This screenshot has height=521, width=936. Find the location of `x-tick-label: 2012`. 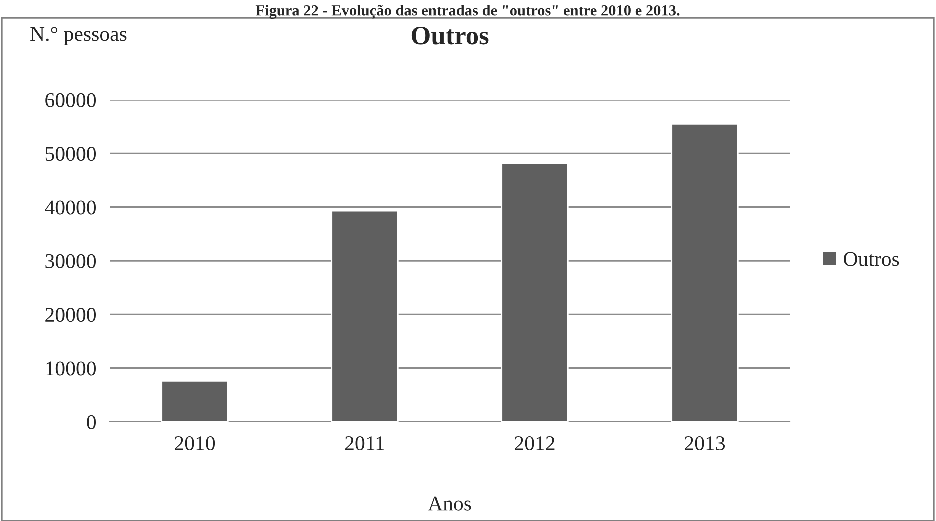

x-tick-label: 2012 is located at coordinates (535, 443).